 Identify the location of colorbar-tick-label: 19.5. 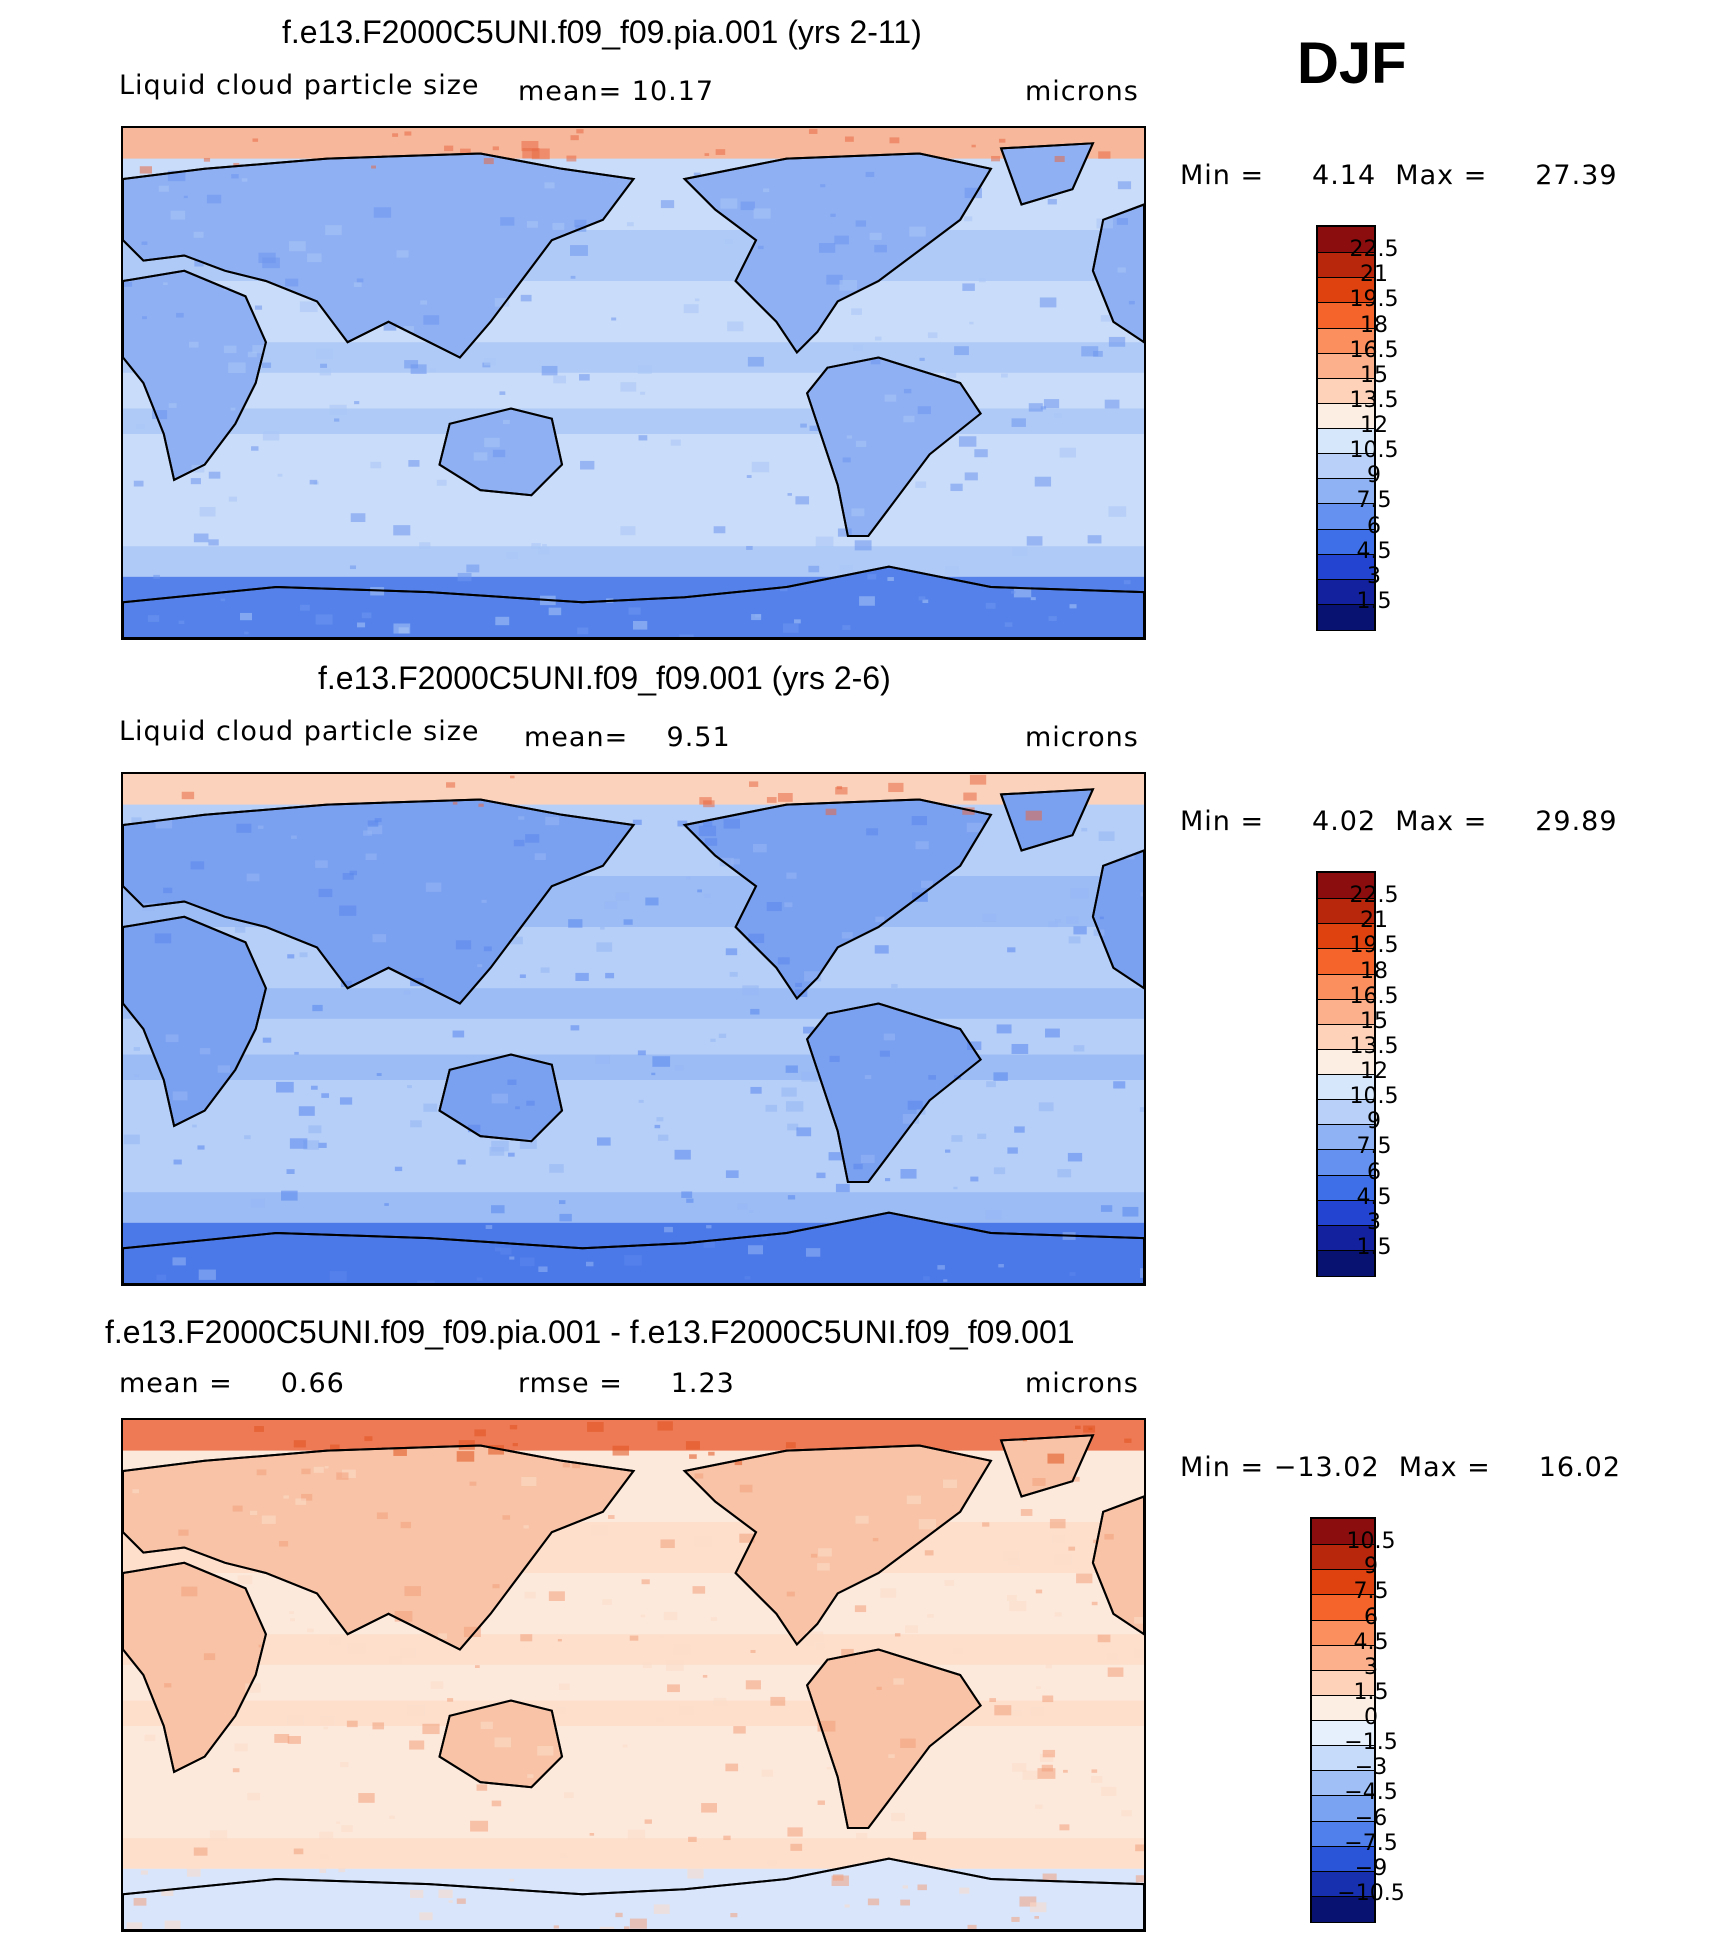
(1374, 946).